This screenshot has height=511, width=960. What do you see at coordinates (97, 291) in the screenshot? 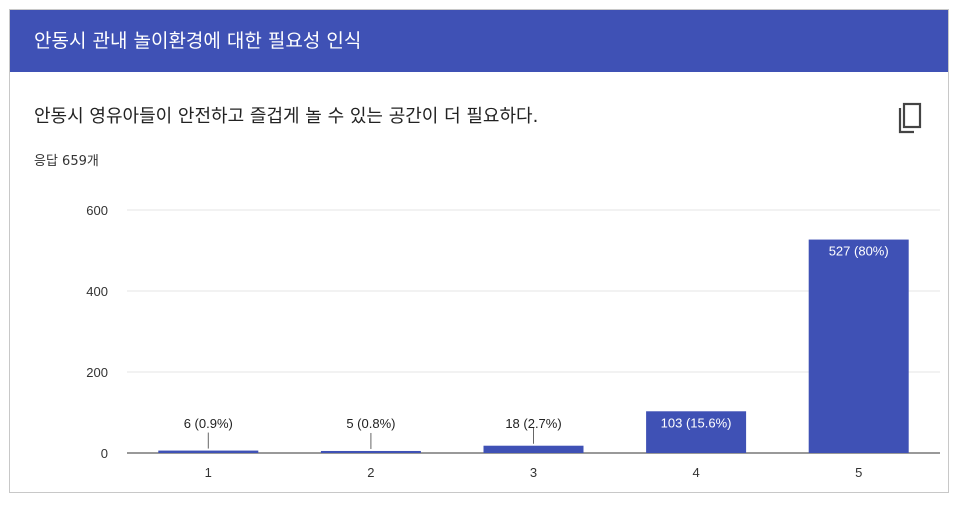
I see `y-tick-label: 400` at bounding box center [97, 291].